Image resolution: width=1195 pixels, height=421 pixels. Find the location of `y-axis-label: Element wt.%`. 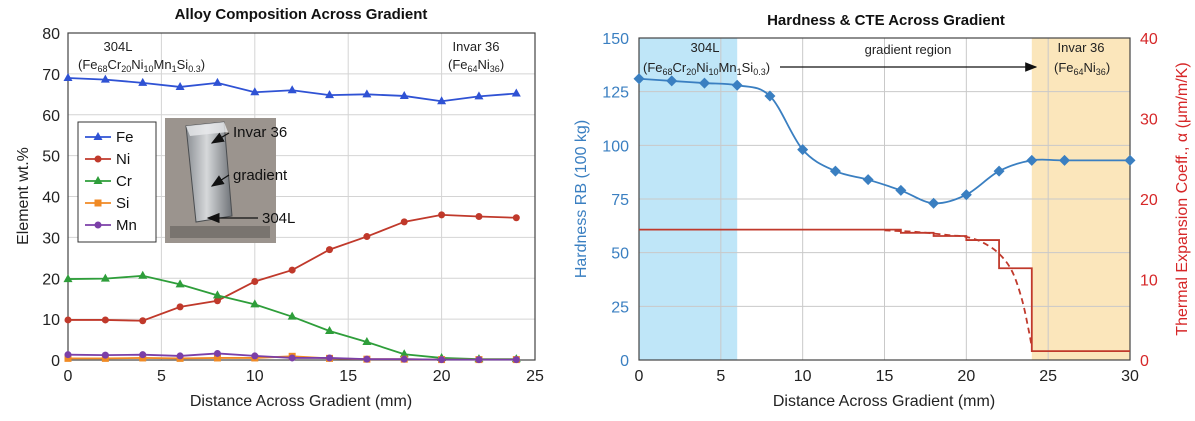

y-axis-label: Element wt.% is located at coordinates (23, 196).